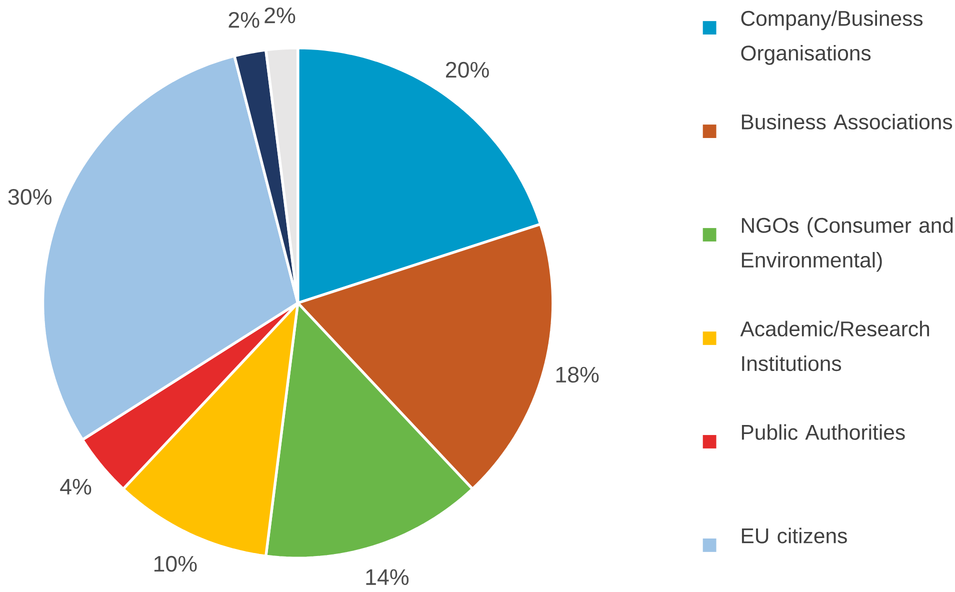  Describe the element at coordinates (387, 577) in the screenshot. I see `data-label: 14%` at that location.